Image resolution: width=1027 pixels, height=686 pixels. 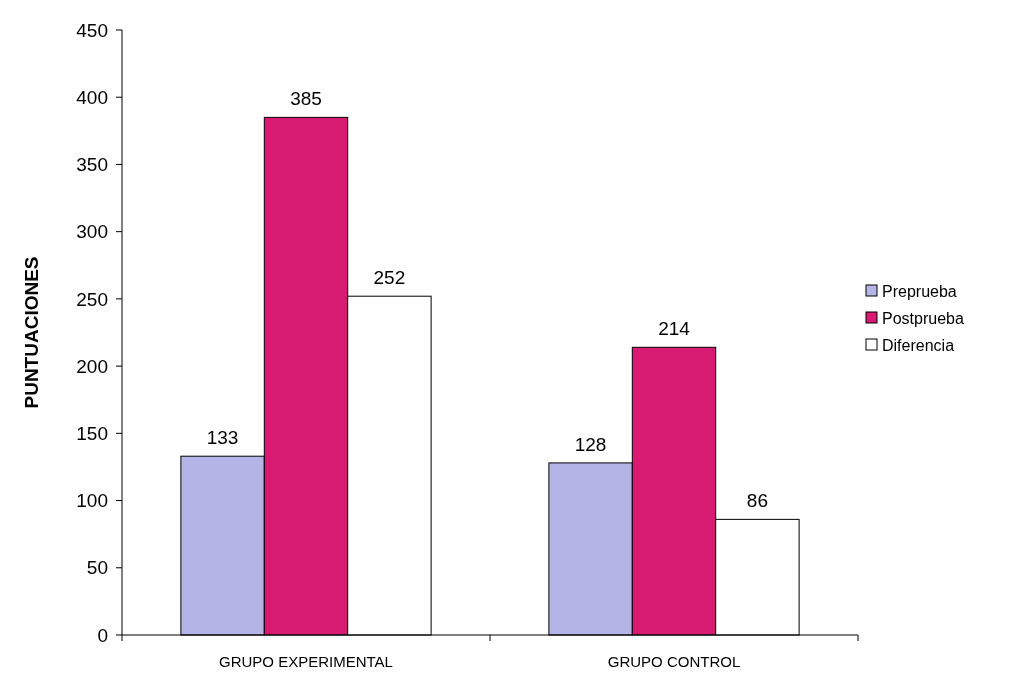 What do you see at coordinates (306, 661) in the screenshot?
I see `x-tick-label: GRUPO EXPERIMENTAL` at bounding box center [306, 661].